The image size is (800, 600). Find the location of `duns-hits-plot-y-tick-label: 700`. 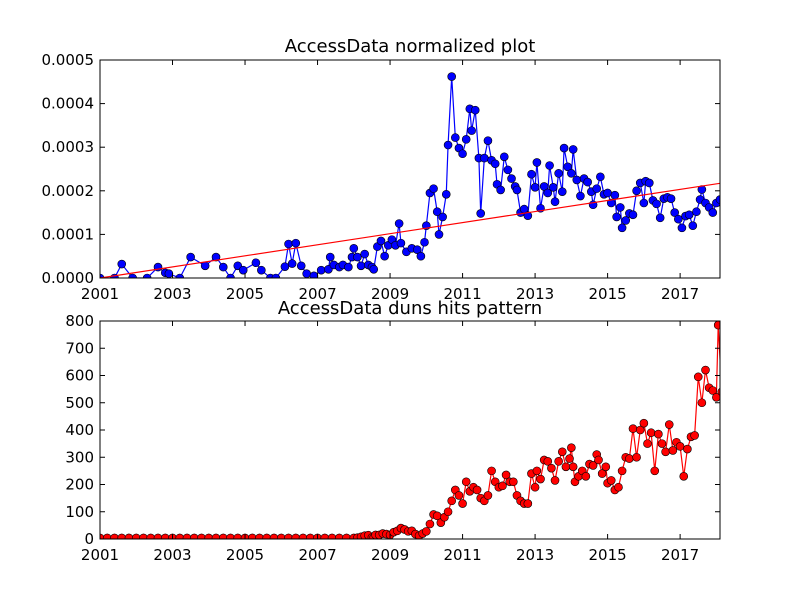

duns-hits-plot-y-tick-label: 700 is located at coordinates (79, 348).